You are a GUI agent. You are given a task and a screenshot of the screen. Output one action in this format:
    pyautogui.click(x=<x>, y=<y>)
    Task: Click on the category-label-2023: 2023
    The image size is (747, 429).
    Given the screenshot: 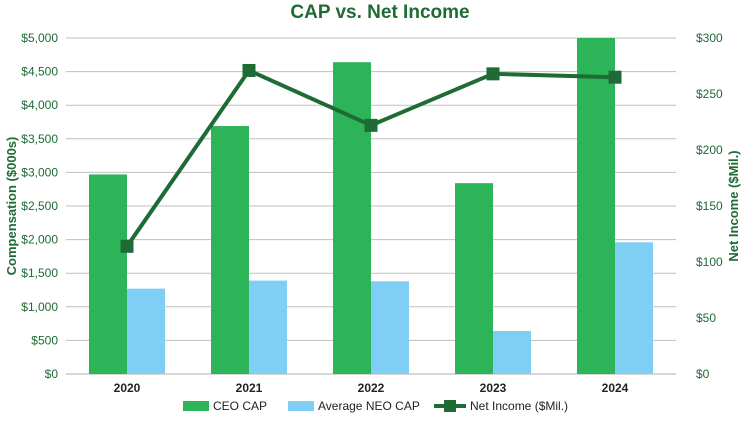 What is the action you would take?
    pyautogui.click(x=493, y=388)
    